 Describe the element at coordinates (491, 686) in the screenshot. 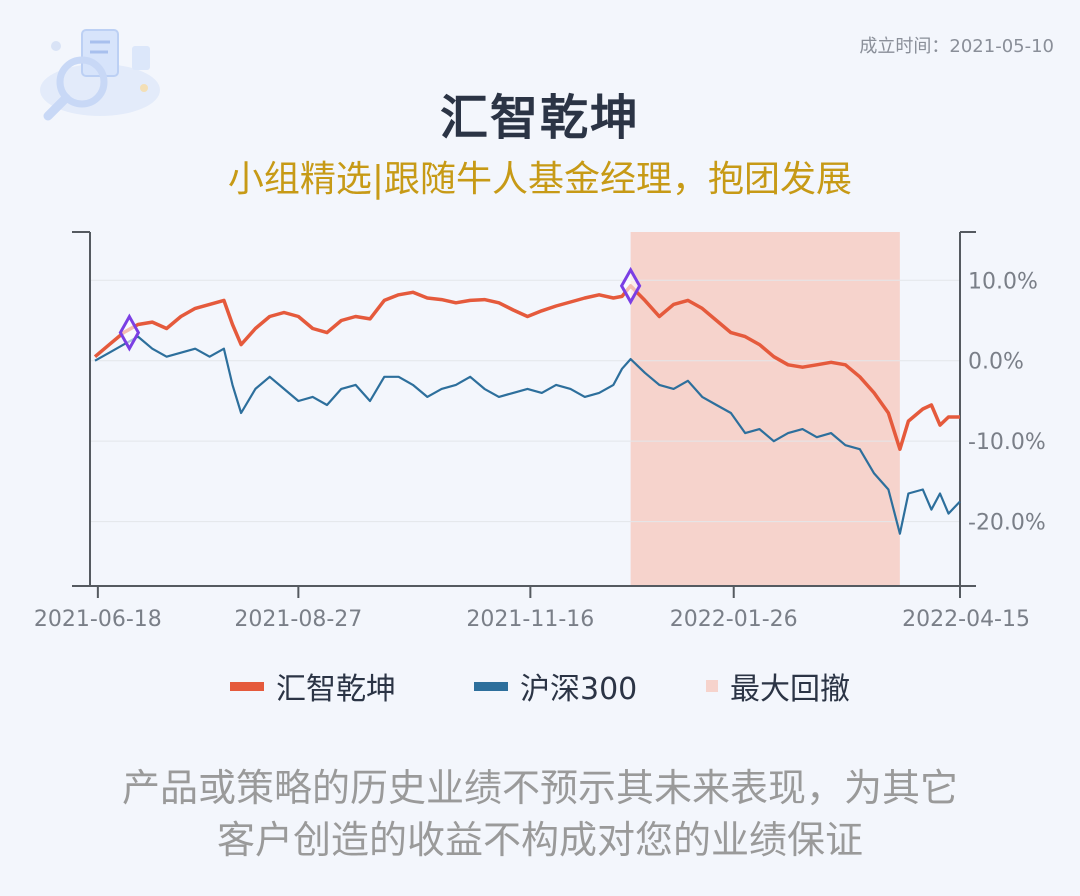

I see `legend-swatch-index` at that location.